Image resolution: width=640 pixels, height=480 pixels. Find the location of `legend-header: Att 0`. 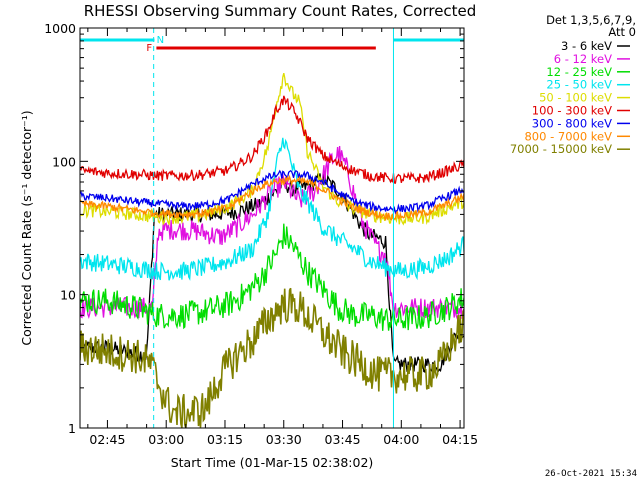

legend-header: Att 0 is located at coordinates (622, 32).